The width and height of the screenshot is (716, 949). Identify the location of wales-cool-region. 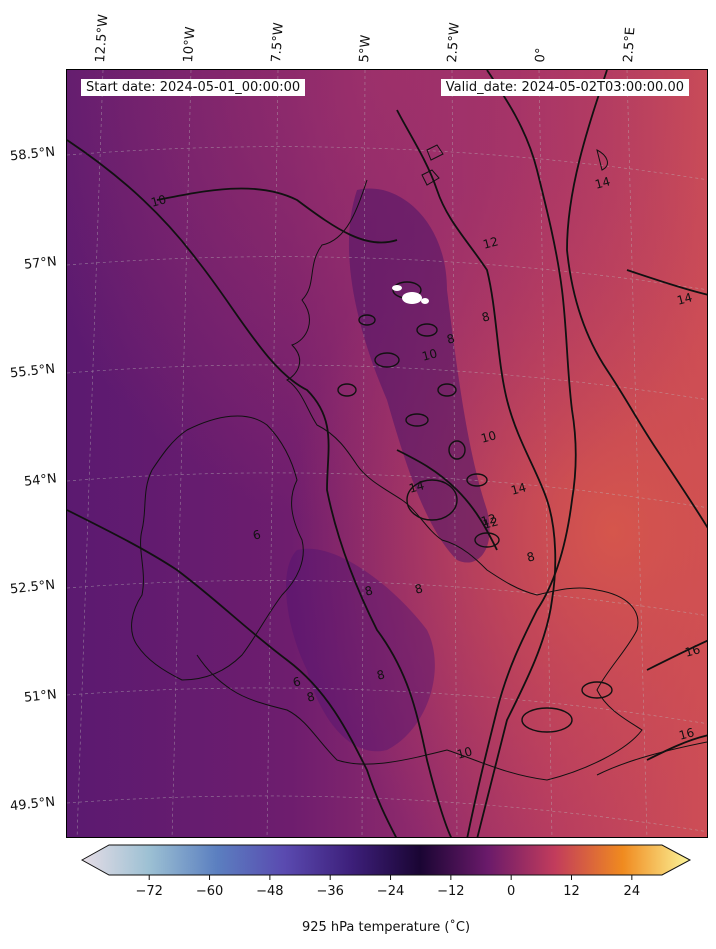
(360, 650).